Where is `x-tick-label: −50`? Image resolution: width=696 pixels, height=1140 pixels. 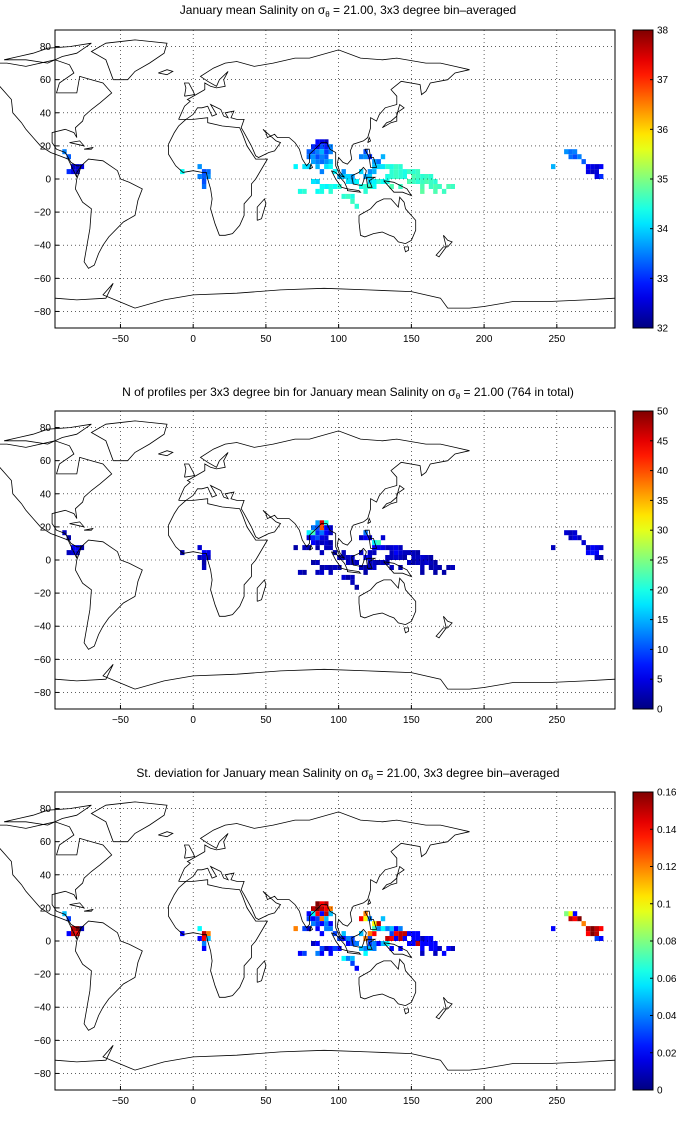
x-tick-label: −50 is located at coordinates (120, 339).